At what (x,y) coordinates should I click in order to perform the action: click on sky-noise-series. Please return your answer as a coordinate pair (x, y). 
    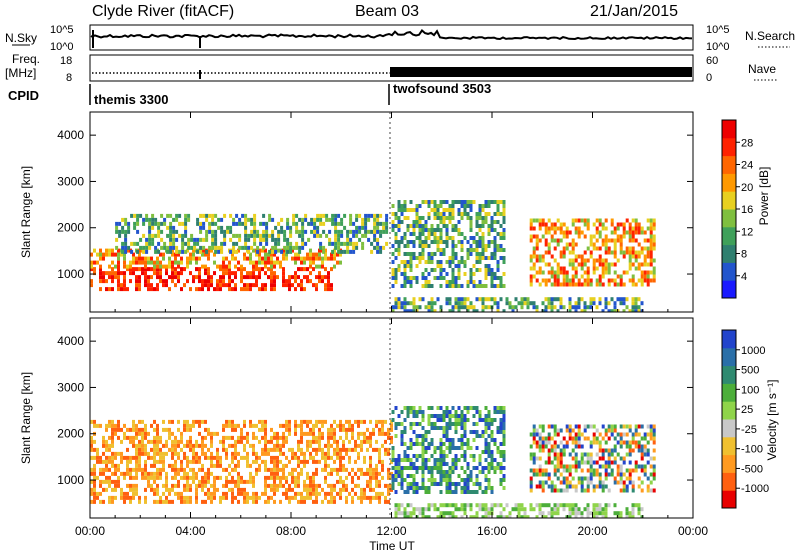
    Looking at the image, I should click on (391, 35).